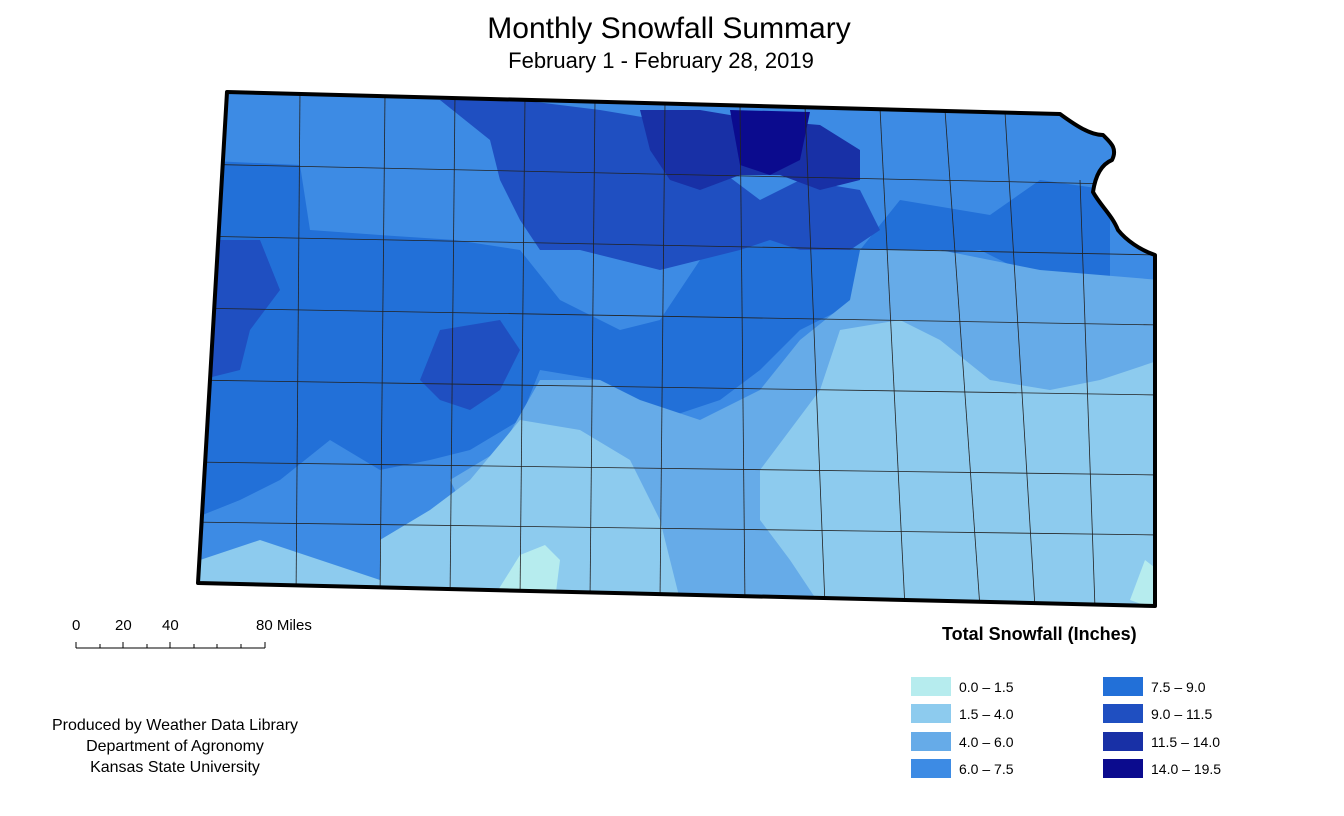 The image size is (1344, 816). What do you see at coordinates (1182, 714) in the screenshot?
I see `legend-label: 9.0 – 11.5` at bounding box center [1182, 714].